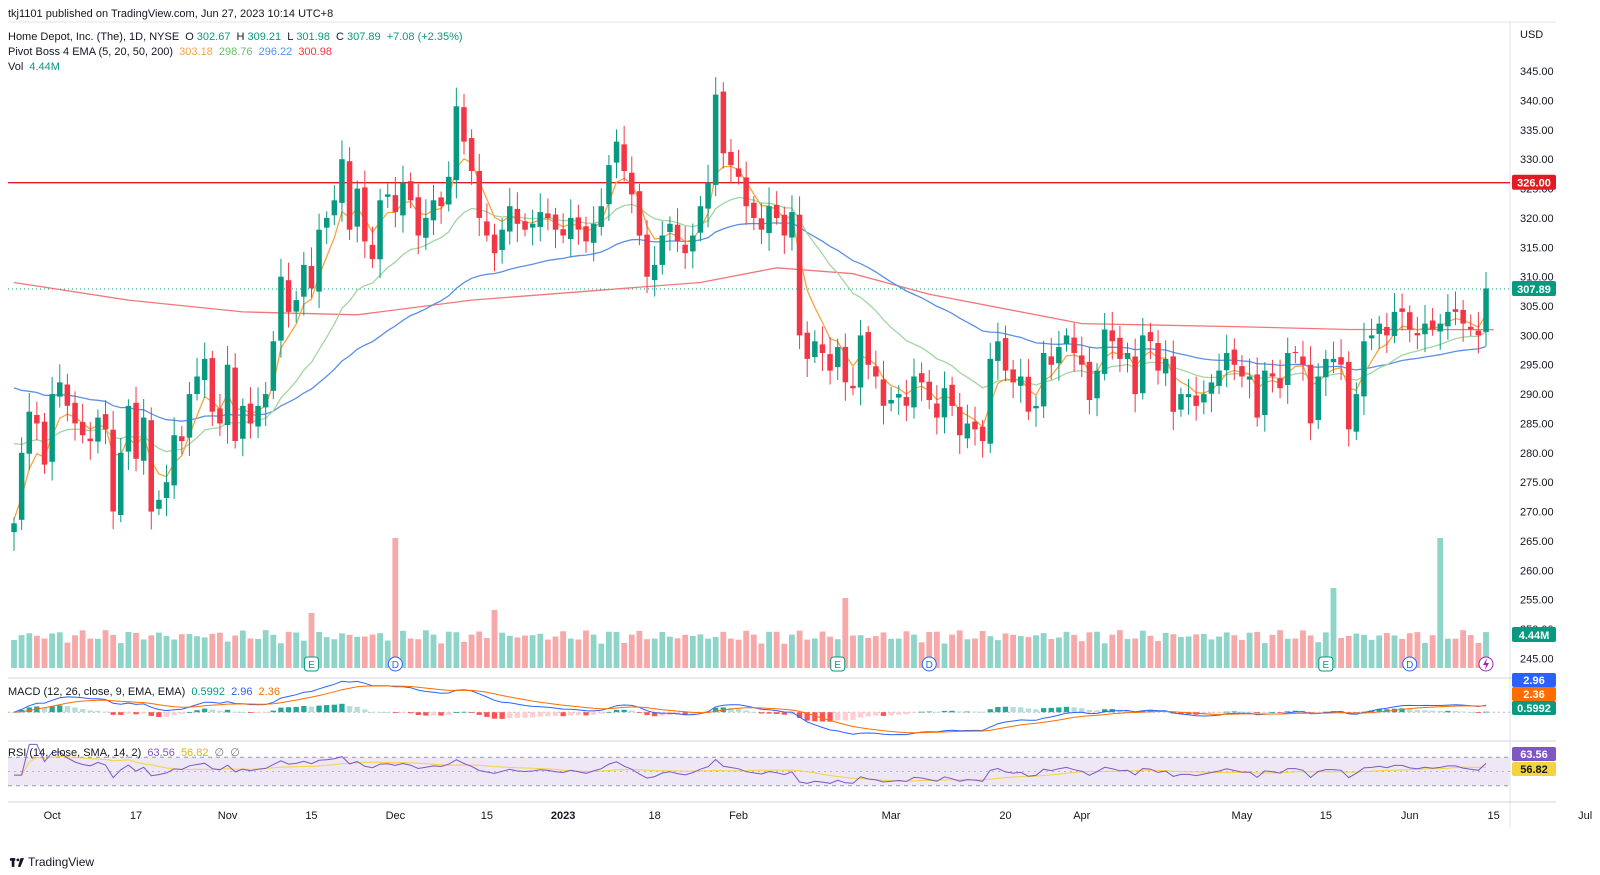 The image size is (1600, 875). What do you see at coordinates (235, 753) in the screenshot?
I see `rsi-lower-value: ∅` at bounding box center [235, 753].